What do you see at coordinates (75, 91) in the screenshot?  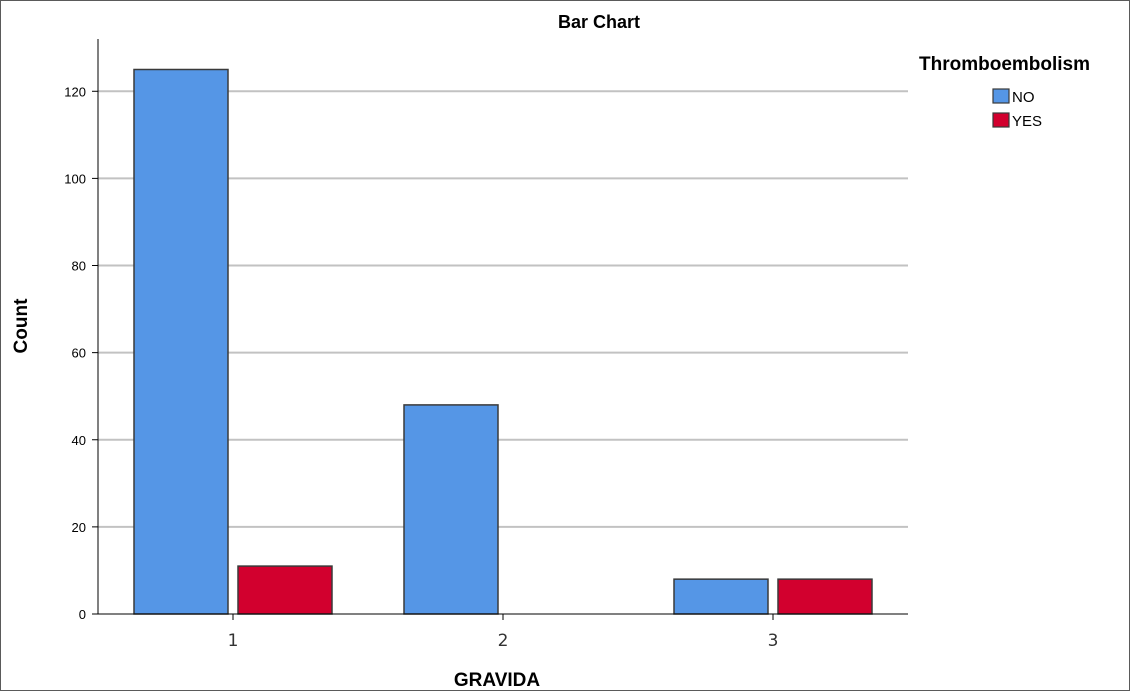 I see `y-tick-label: 120` at bounding box center [75, 91].